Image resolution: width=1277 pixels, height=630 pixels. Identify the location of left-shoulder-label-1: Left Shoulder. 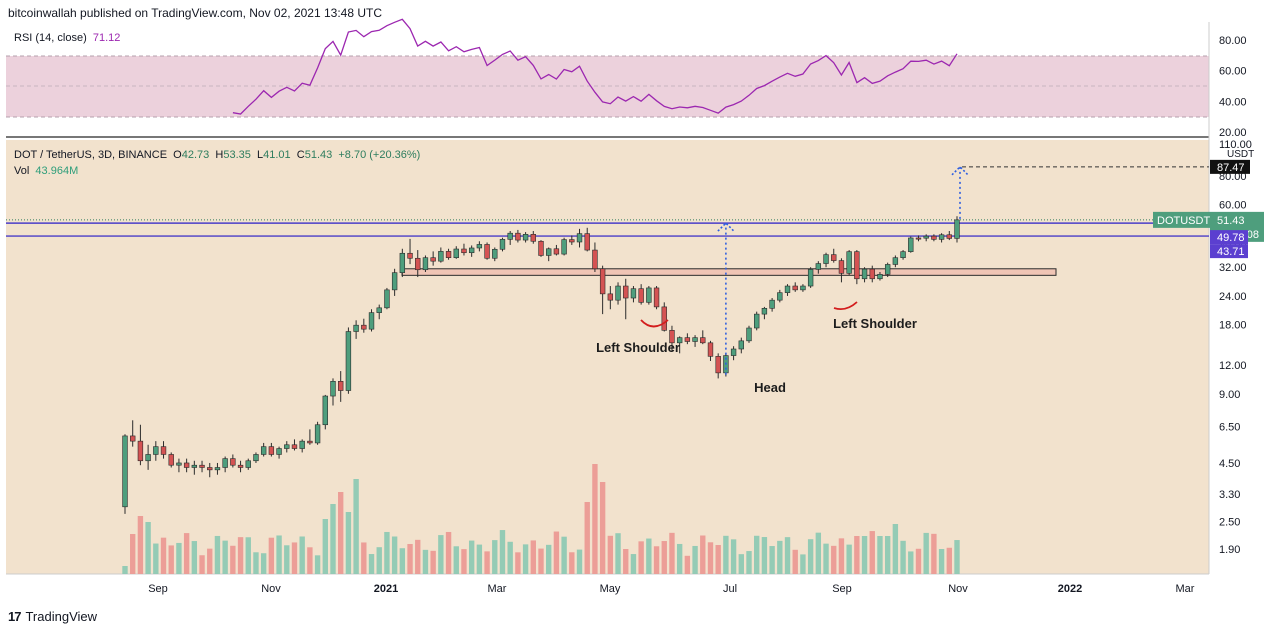
(638, 347).